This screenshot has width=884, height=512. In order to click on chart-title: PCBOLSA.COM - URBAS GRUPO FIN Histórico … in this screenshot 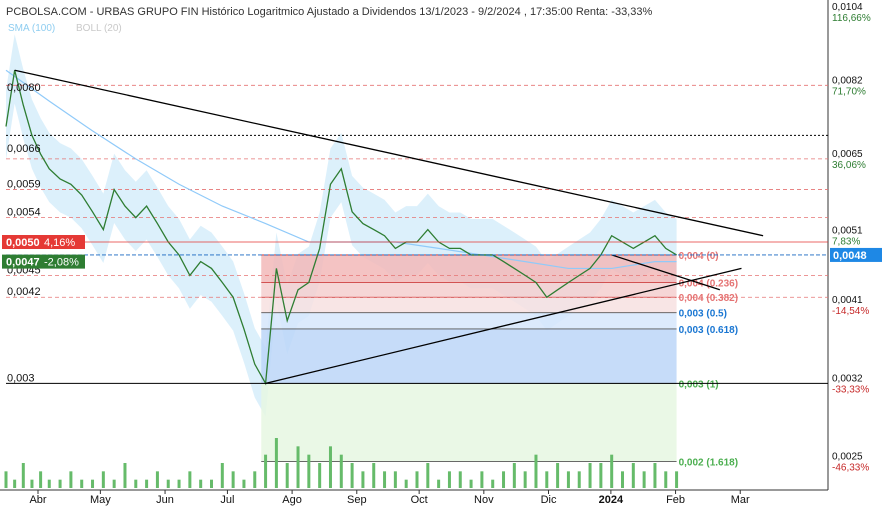, I will do `click(329, 12)`.